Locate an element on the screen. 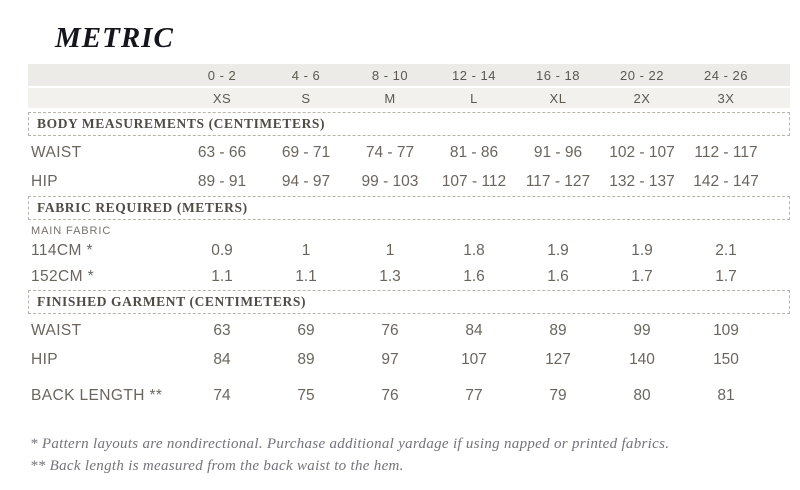  measurement-cell: 69 - 71 is located at coordinates (306, 152).